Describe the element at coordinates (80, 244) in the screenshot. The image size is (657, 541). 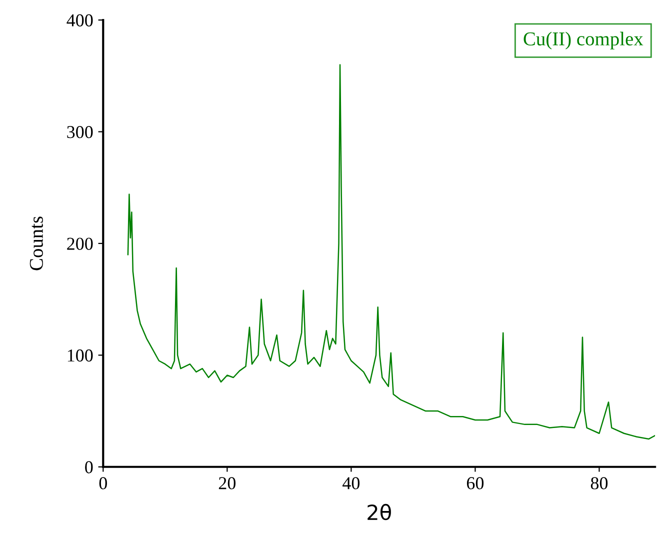
I see `y-tick-label: 200` at that location.